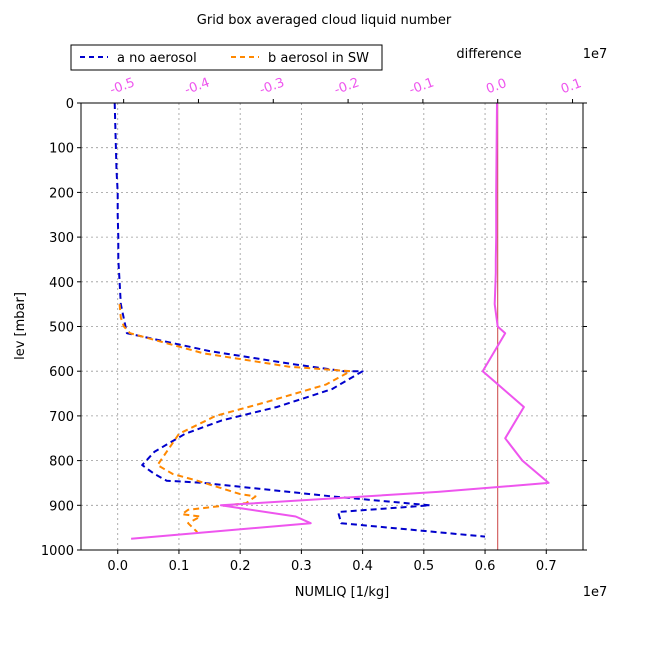 The image size is (648, 648). What do you see at coordinates (61, 506) in the screenshot?
I see `y-tick-label: 900` at bounding box center [61, 506].